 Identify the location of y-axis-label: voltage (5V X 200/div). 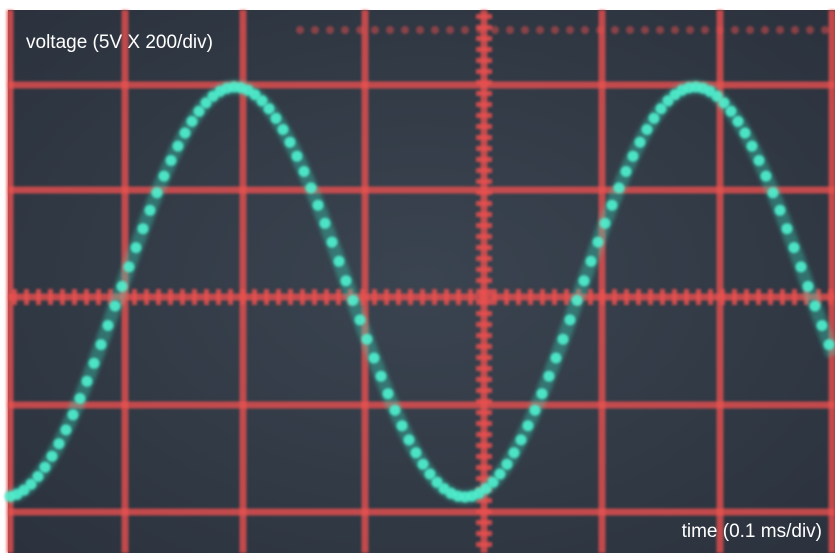
(119, 42).